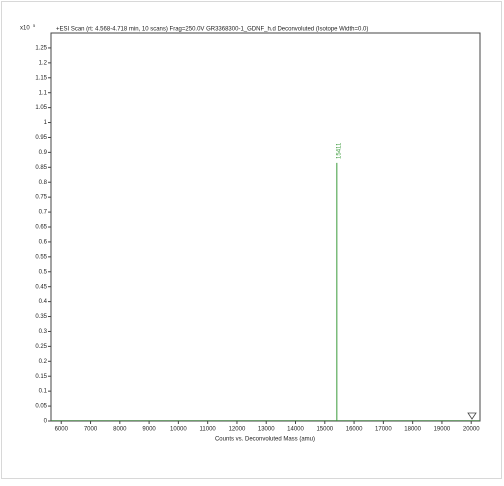  I want to click on x-tick-label: 11000, so click(208, 430).